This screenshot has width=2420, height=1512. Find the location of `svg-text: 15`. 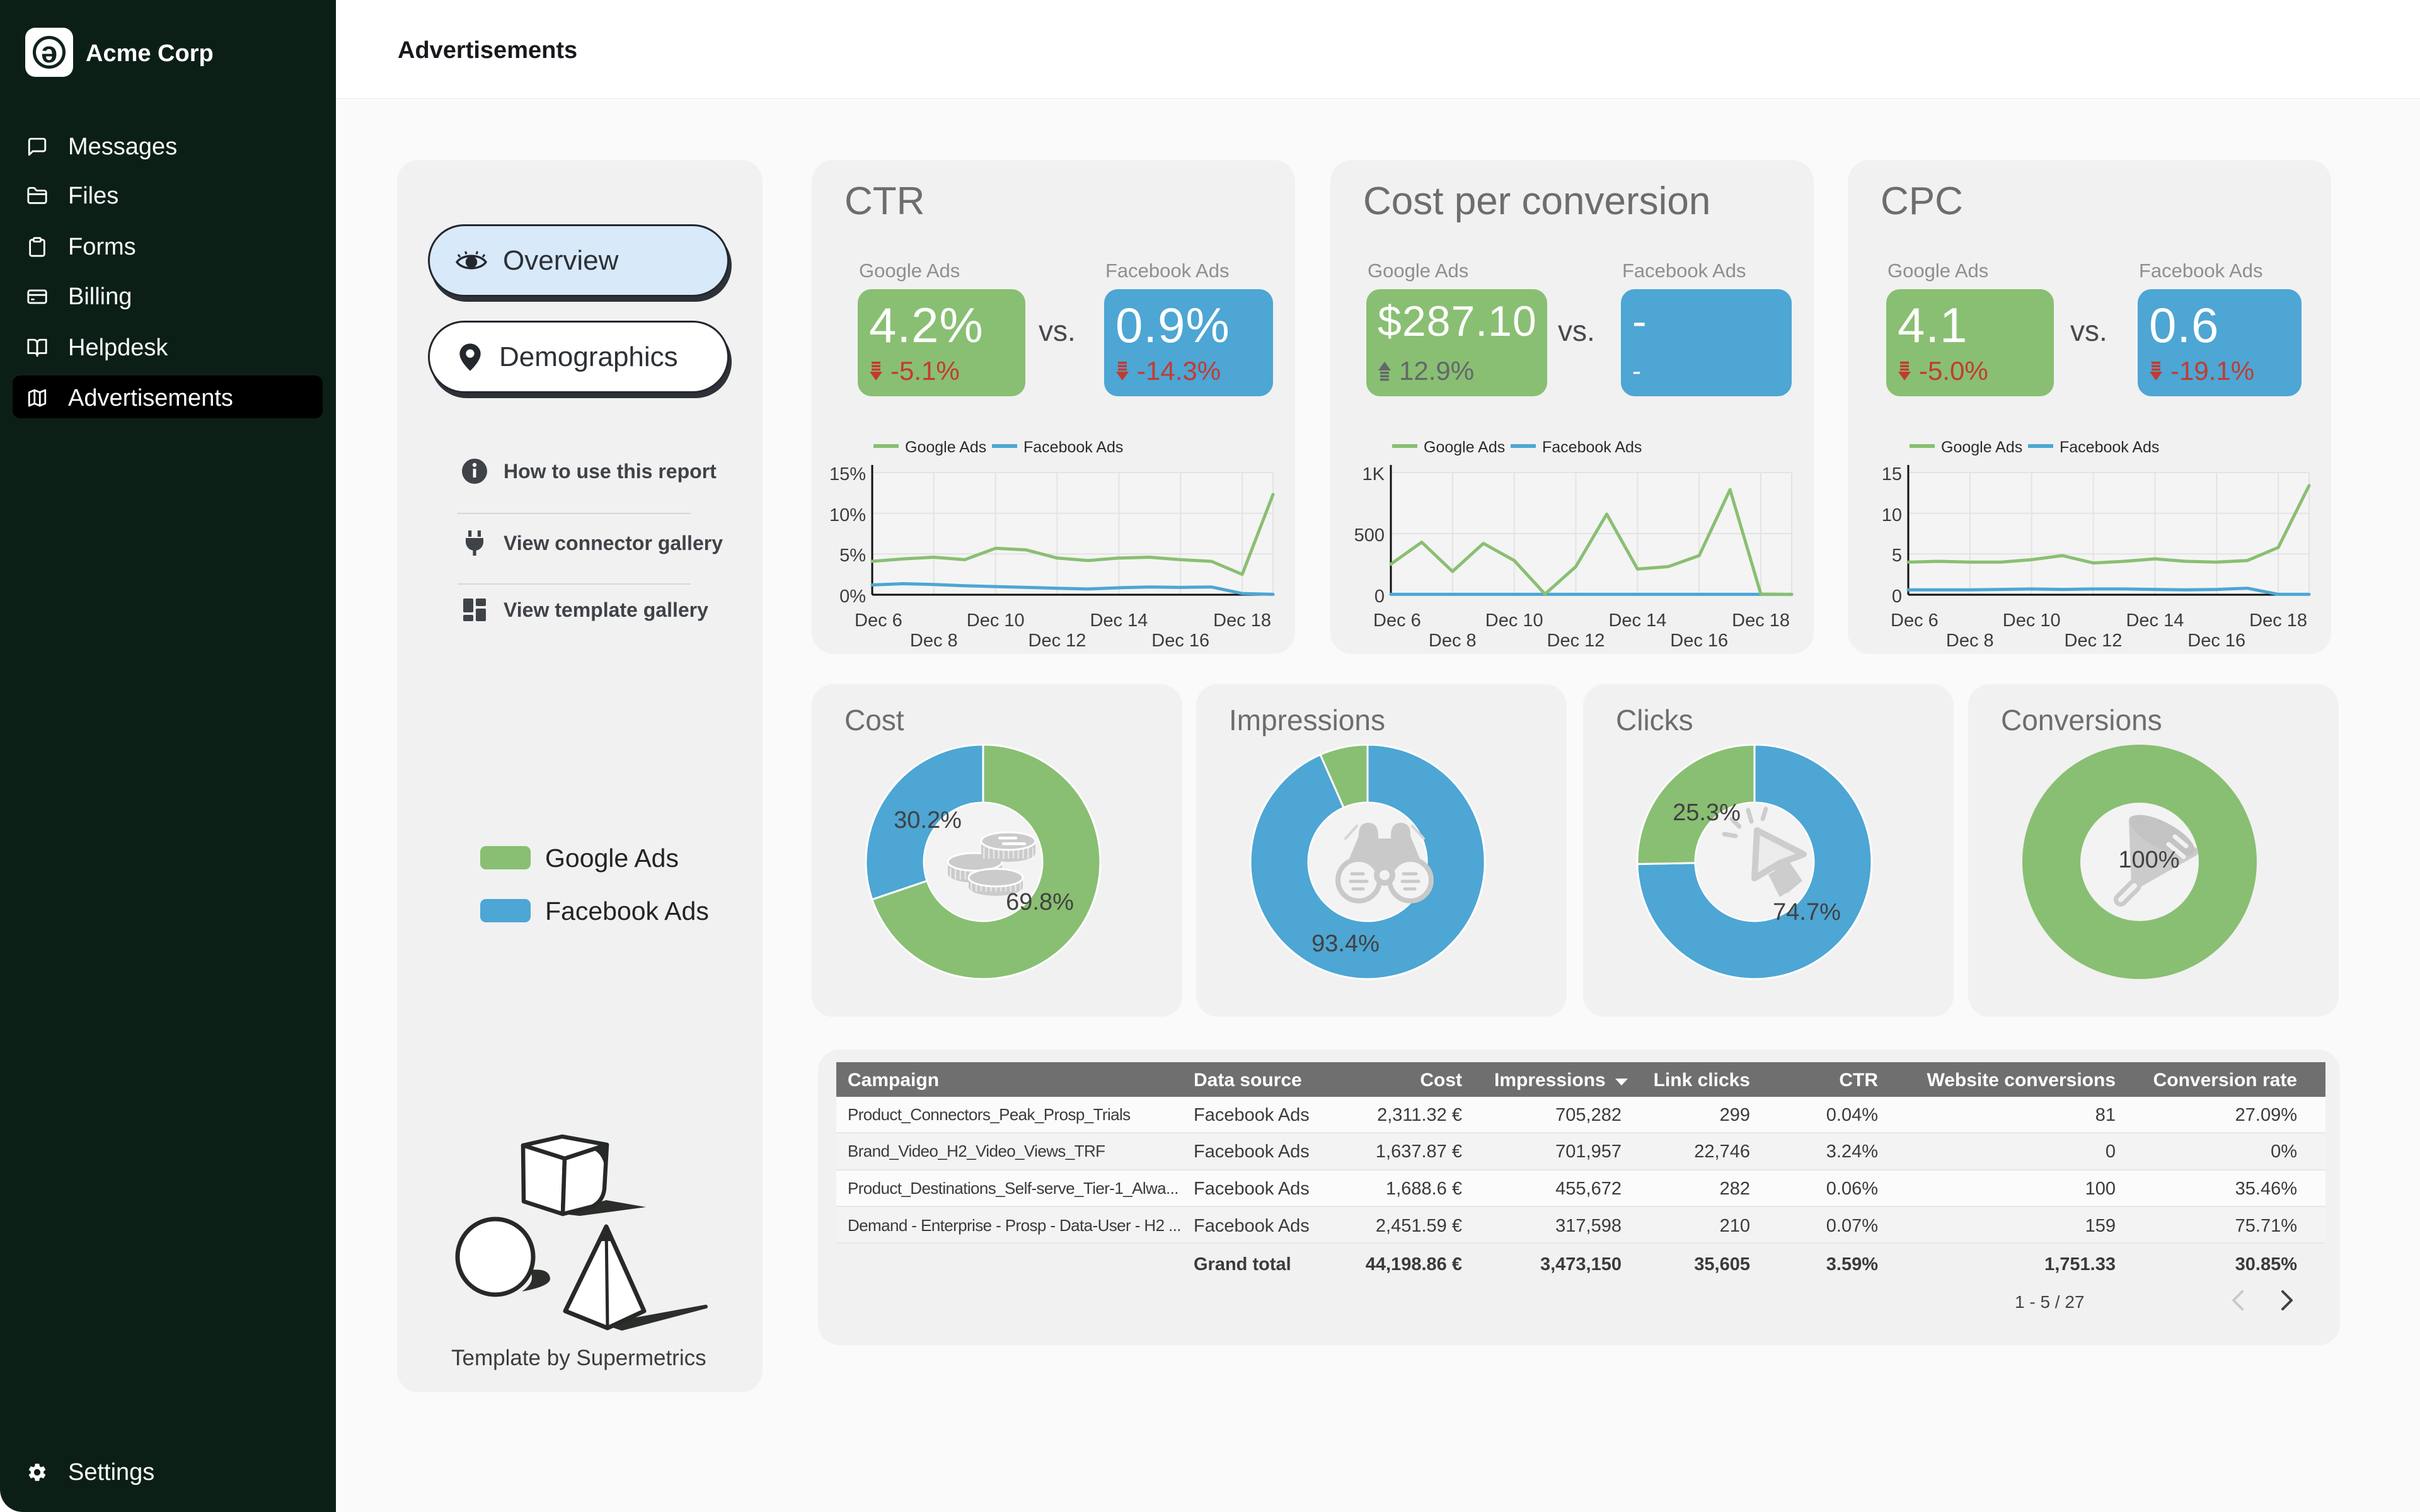

svg-text: 15 is located at coordinates (1892, 474).